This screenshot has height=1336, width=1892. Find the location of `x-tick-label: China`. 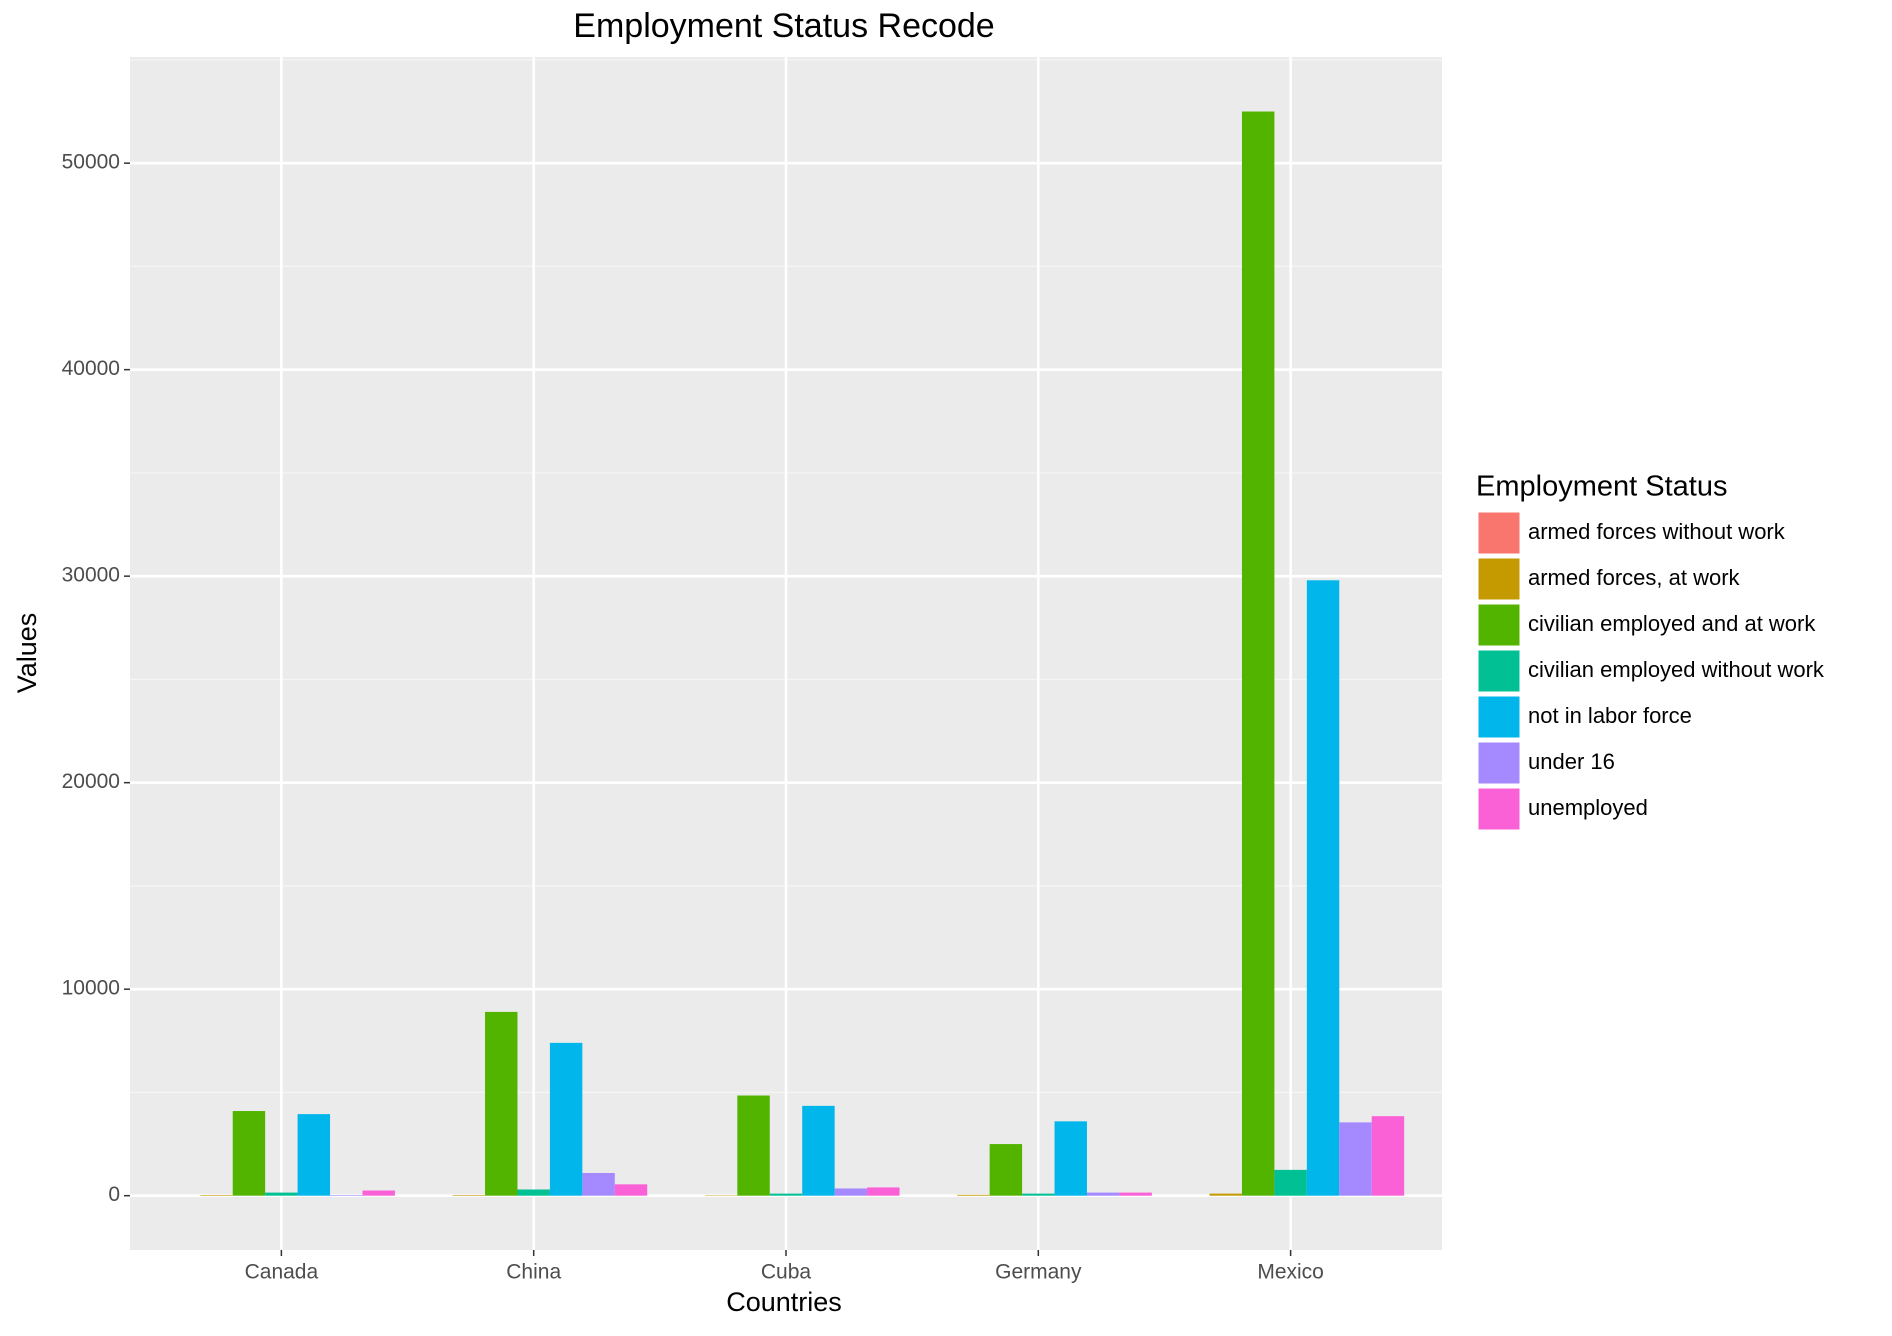

x-tick-label: China is located at coordinates (533, 1272).